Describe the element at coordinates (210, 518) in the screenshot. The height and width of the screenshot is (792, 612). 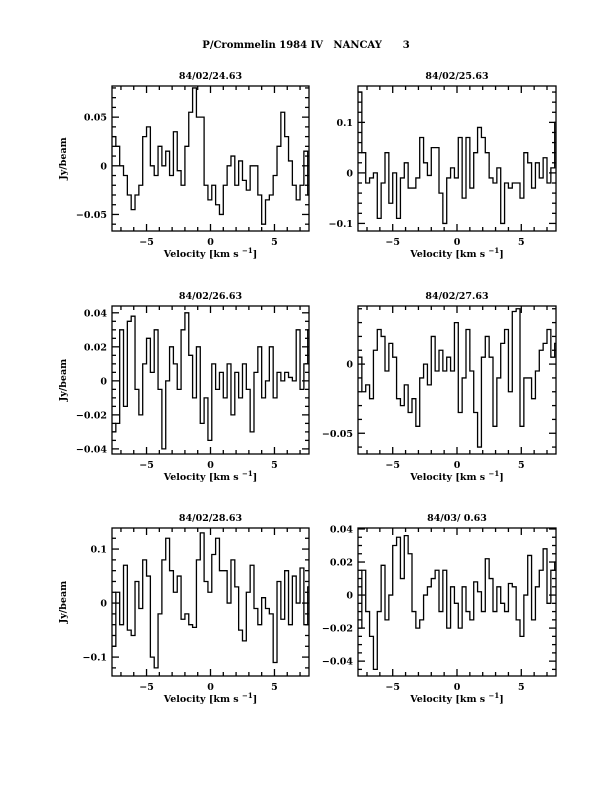
I see `panel-title: 84/02/28.63` at that location.